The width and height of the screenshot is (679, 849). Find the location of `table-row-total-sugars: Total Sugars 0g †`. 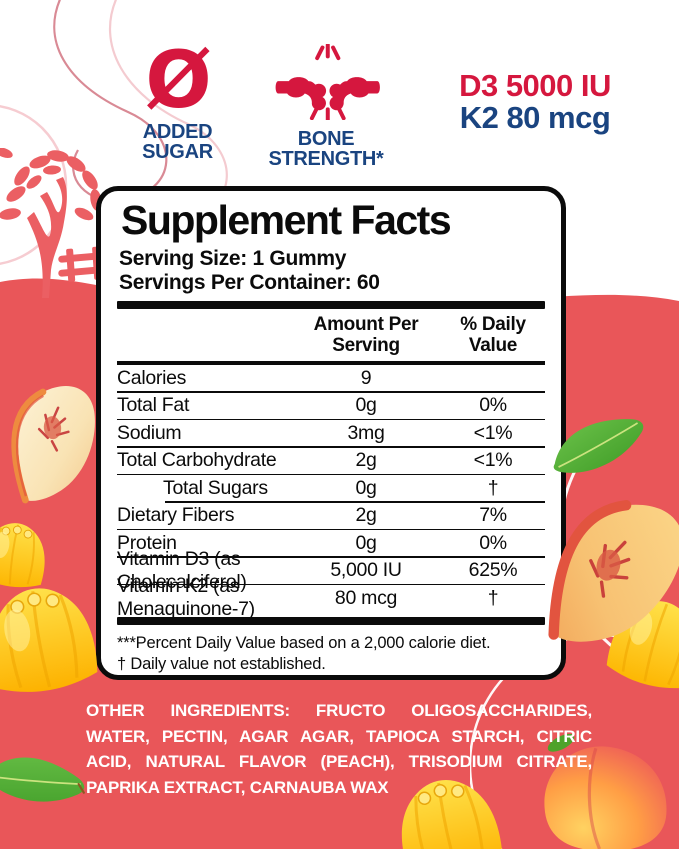

table-row-total-sugars: Total Sugars 0g † is located at coordinates (331, 488).